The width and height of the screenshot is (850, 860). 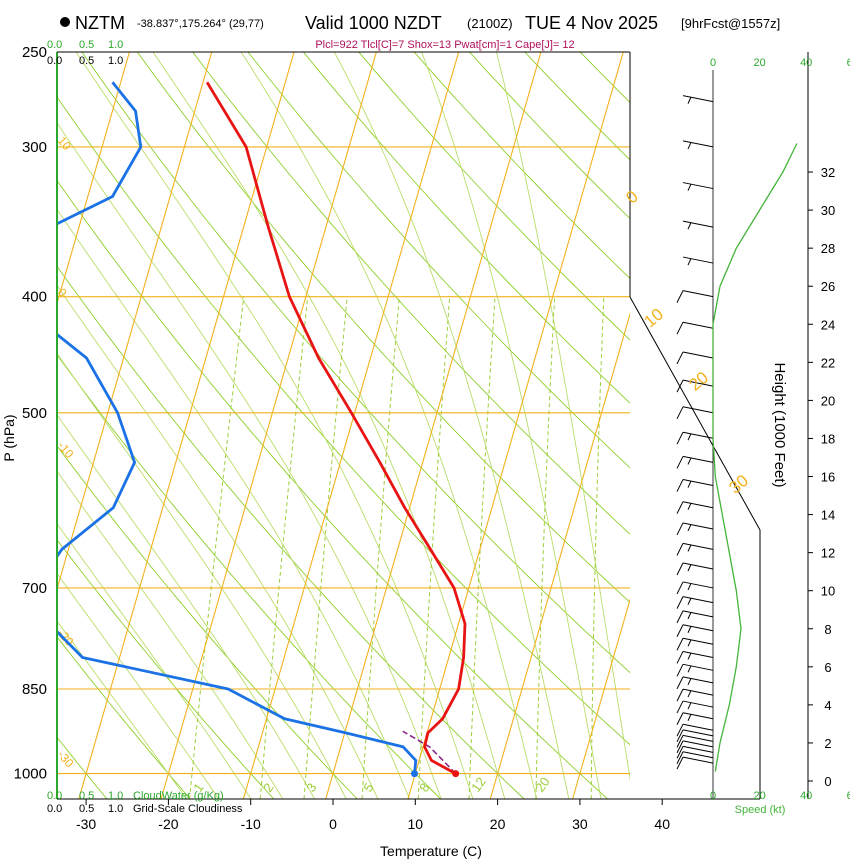 I want to click on isotherm-label-right: 10, so click(x=653, y=318).